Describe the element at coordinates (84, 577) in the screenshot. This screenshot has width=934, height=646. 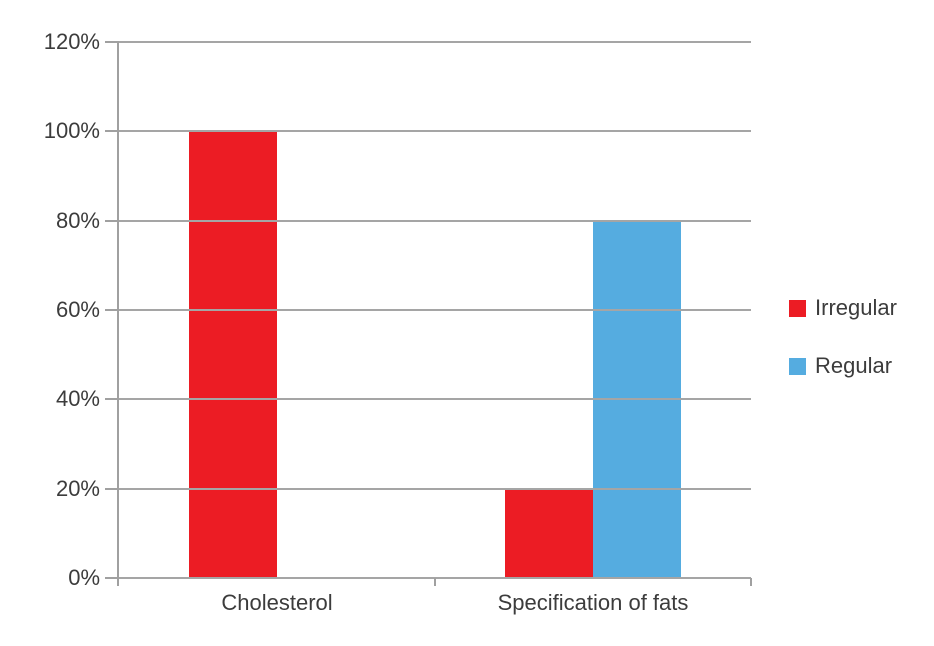
I see `y-tick-label-0%: 0%` at that location.